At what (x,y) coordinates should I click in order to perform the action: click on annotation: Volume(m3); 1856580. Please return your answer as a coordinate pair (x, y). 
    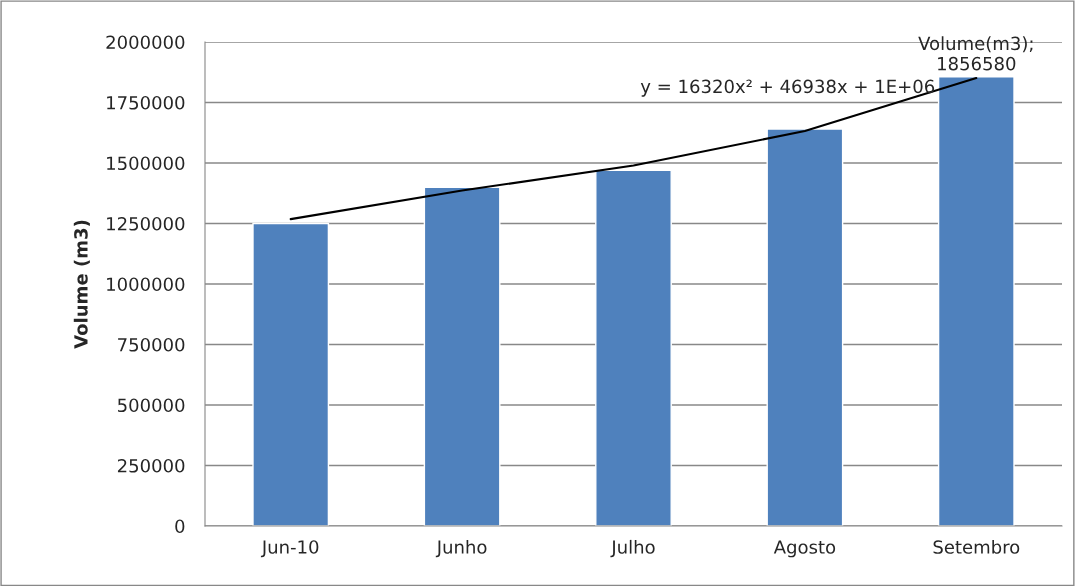
    Looking at the image, I should click on (975, 53).